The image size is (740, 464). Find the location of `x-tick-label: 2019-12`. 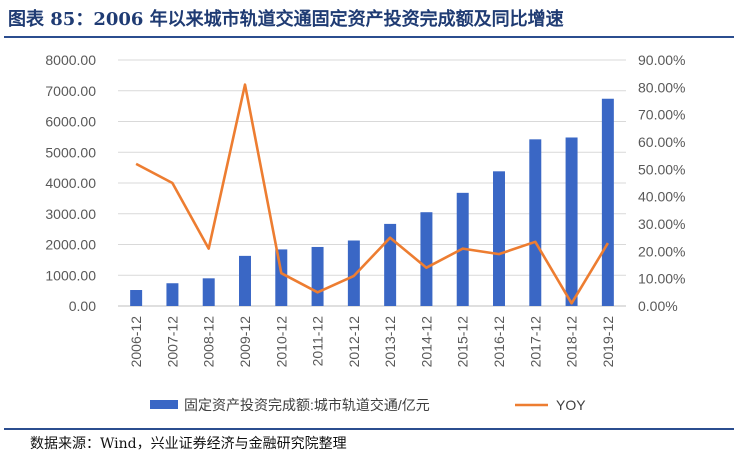

x-tick-label: 2019-12 is located at coordinates (608, 342).